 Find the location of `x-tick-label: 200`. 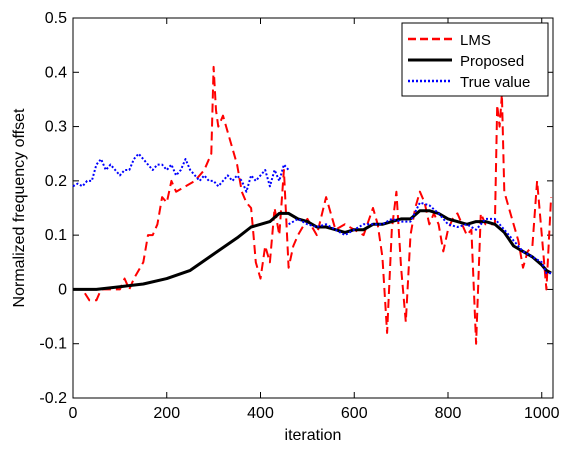

x-tick-label: 200 is located at coordinates (166, 413).